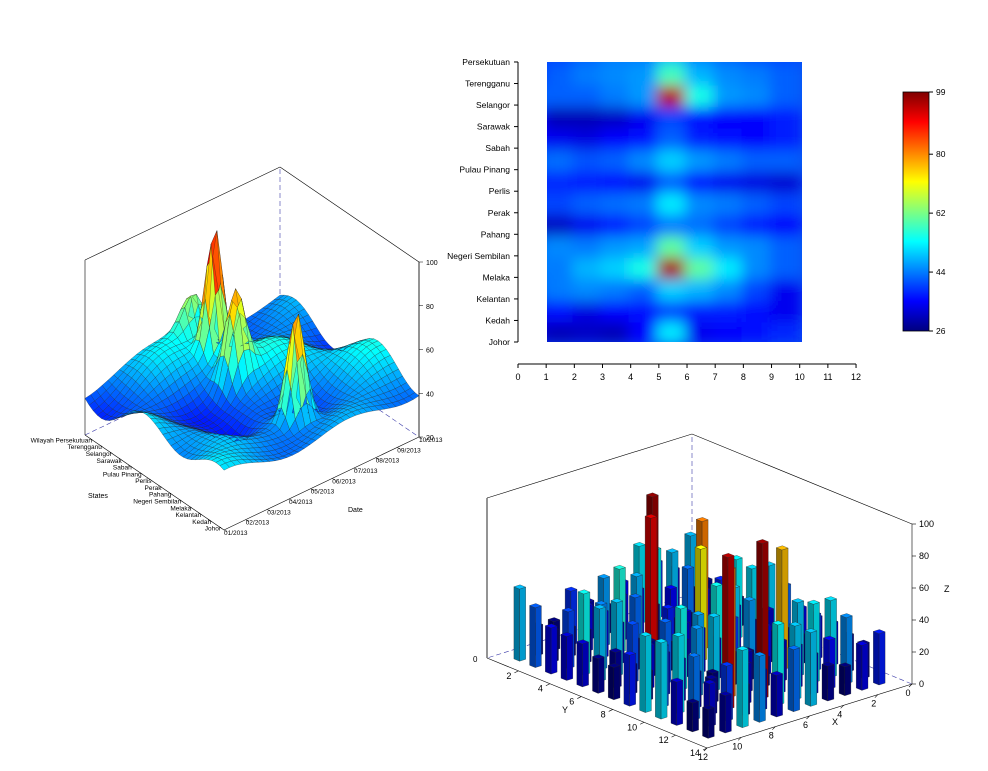 The image size is (988, 771). I want to click on surface-state-label: Wilayah Persekutuan, so click(62, 440).